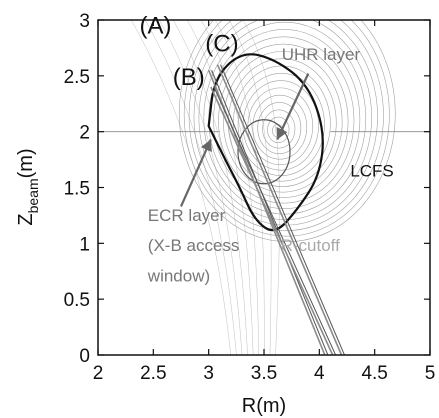 This screenshot has height=418, width=439. What do you see at coordinates (189, 77) in the screenshot?
I see `beam-label: (B)` at bounding box center [189, 77].